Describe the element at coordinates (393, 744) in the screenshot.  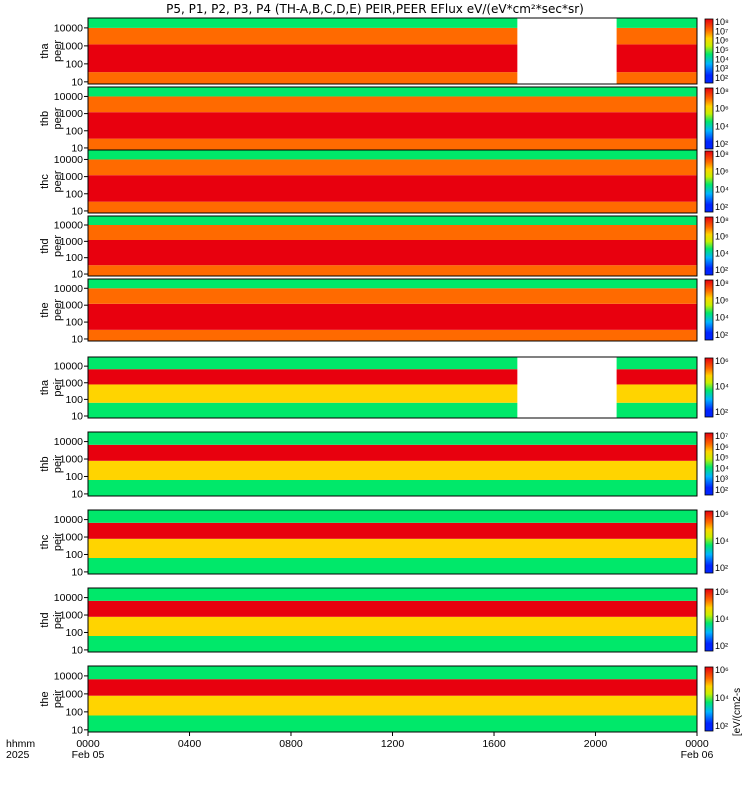
I see `x-tick-label: 1200` at that location.